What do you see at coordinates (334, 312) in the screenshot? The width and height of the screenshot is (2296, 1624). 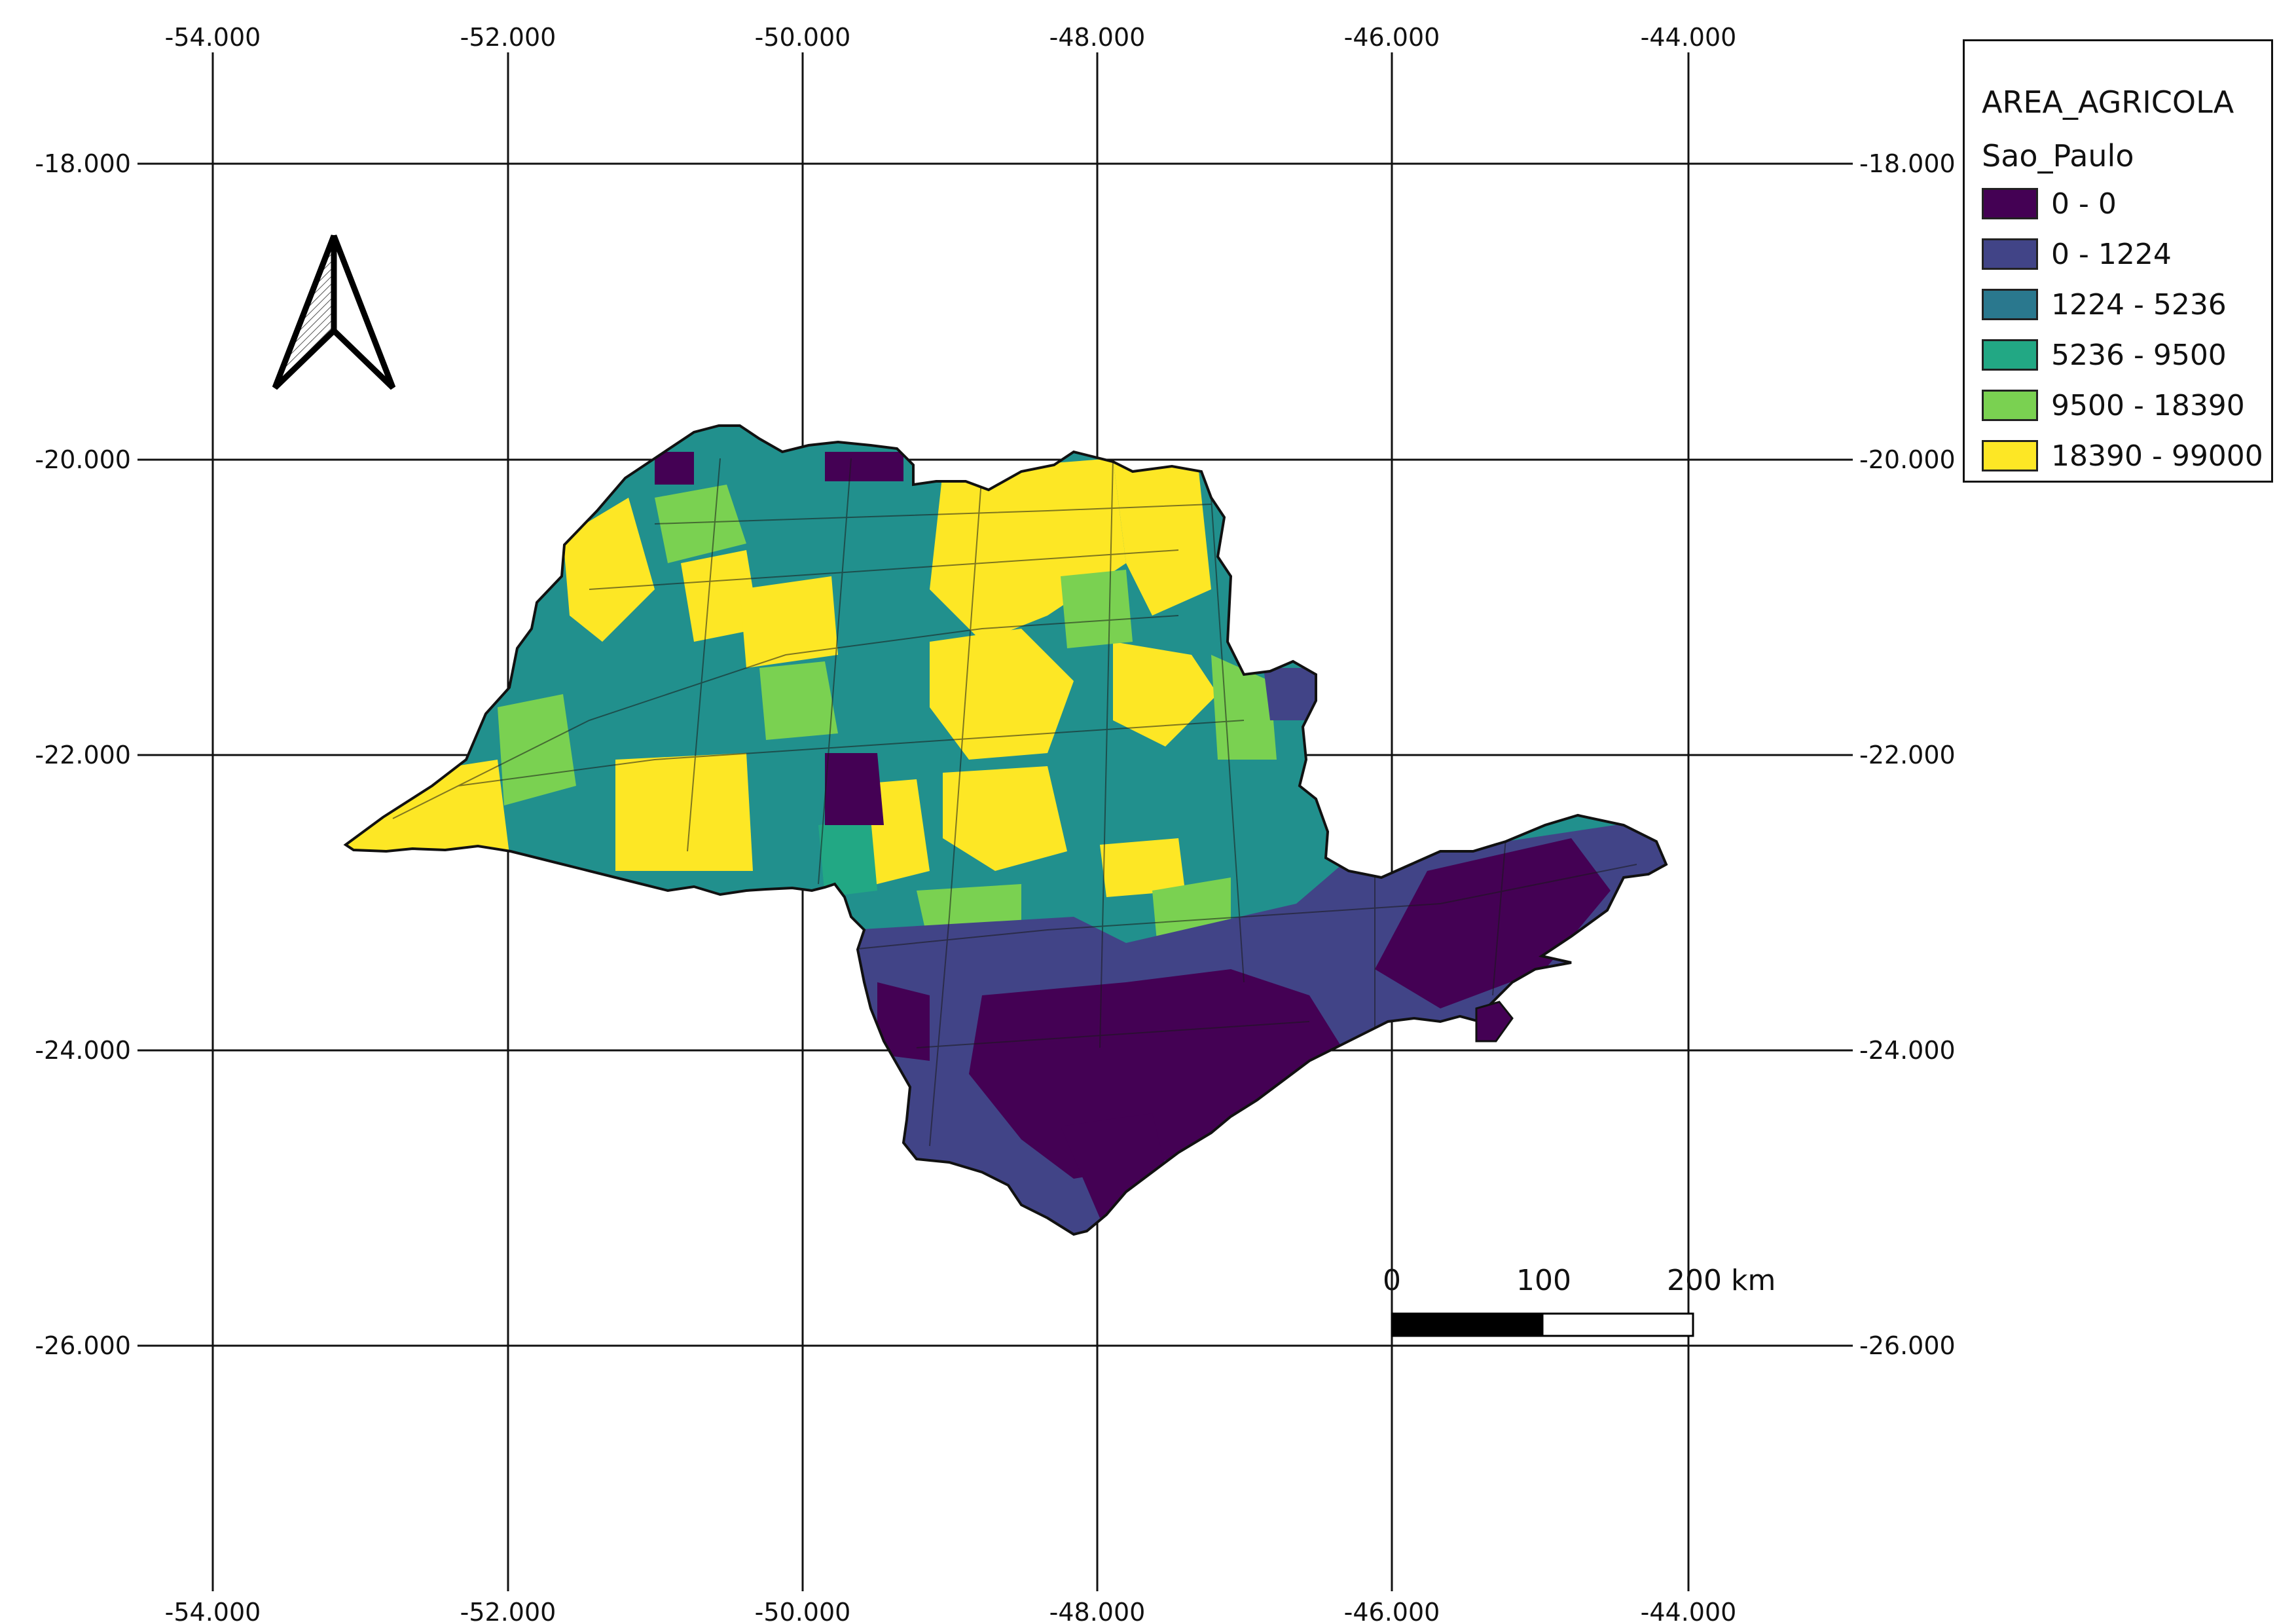 I see `north-arrow-icon` at bounding box center [334, 312].